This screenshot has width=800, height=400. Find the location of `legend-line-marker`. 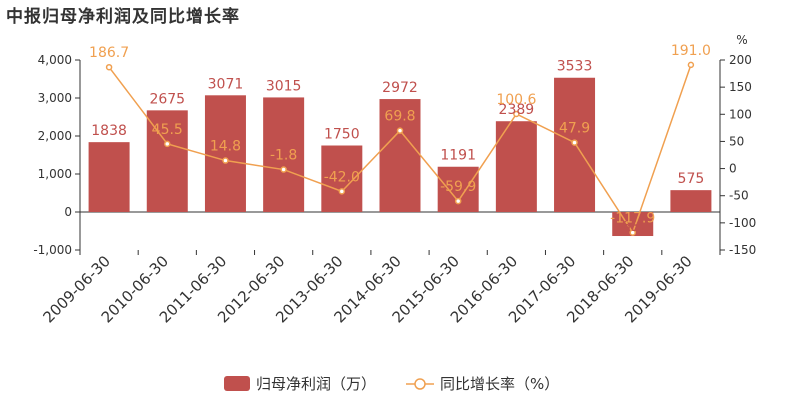

legend-line-marker is located at coordinates (420, 384).